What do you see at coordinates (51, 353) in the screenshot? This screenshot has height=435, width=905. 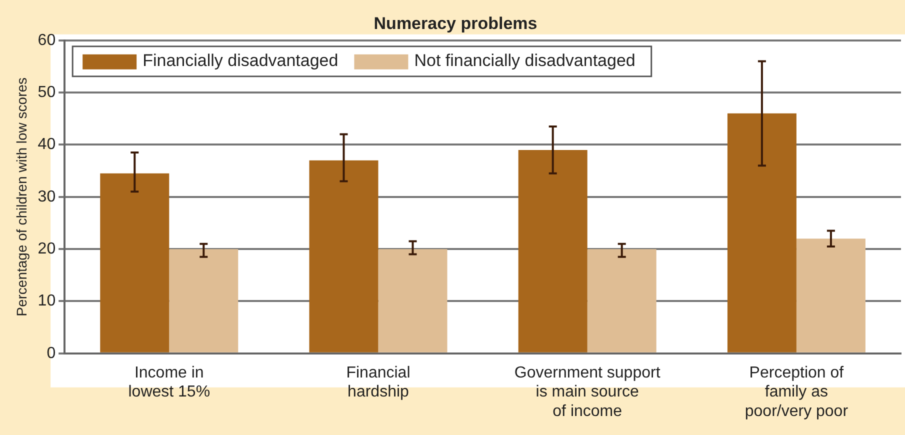 I see `y-tick-label: 0` at bounding box center [51, 353].